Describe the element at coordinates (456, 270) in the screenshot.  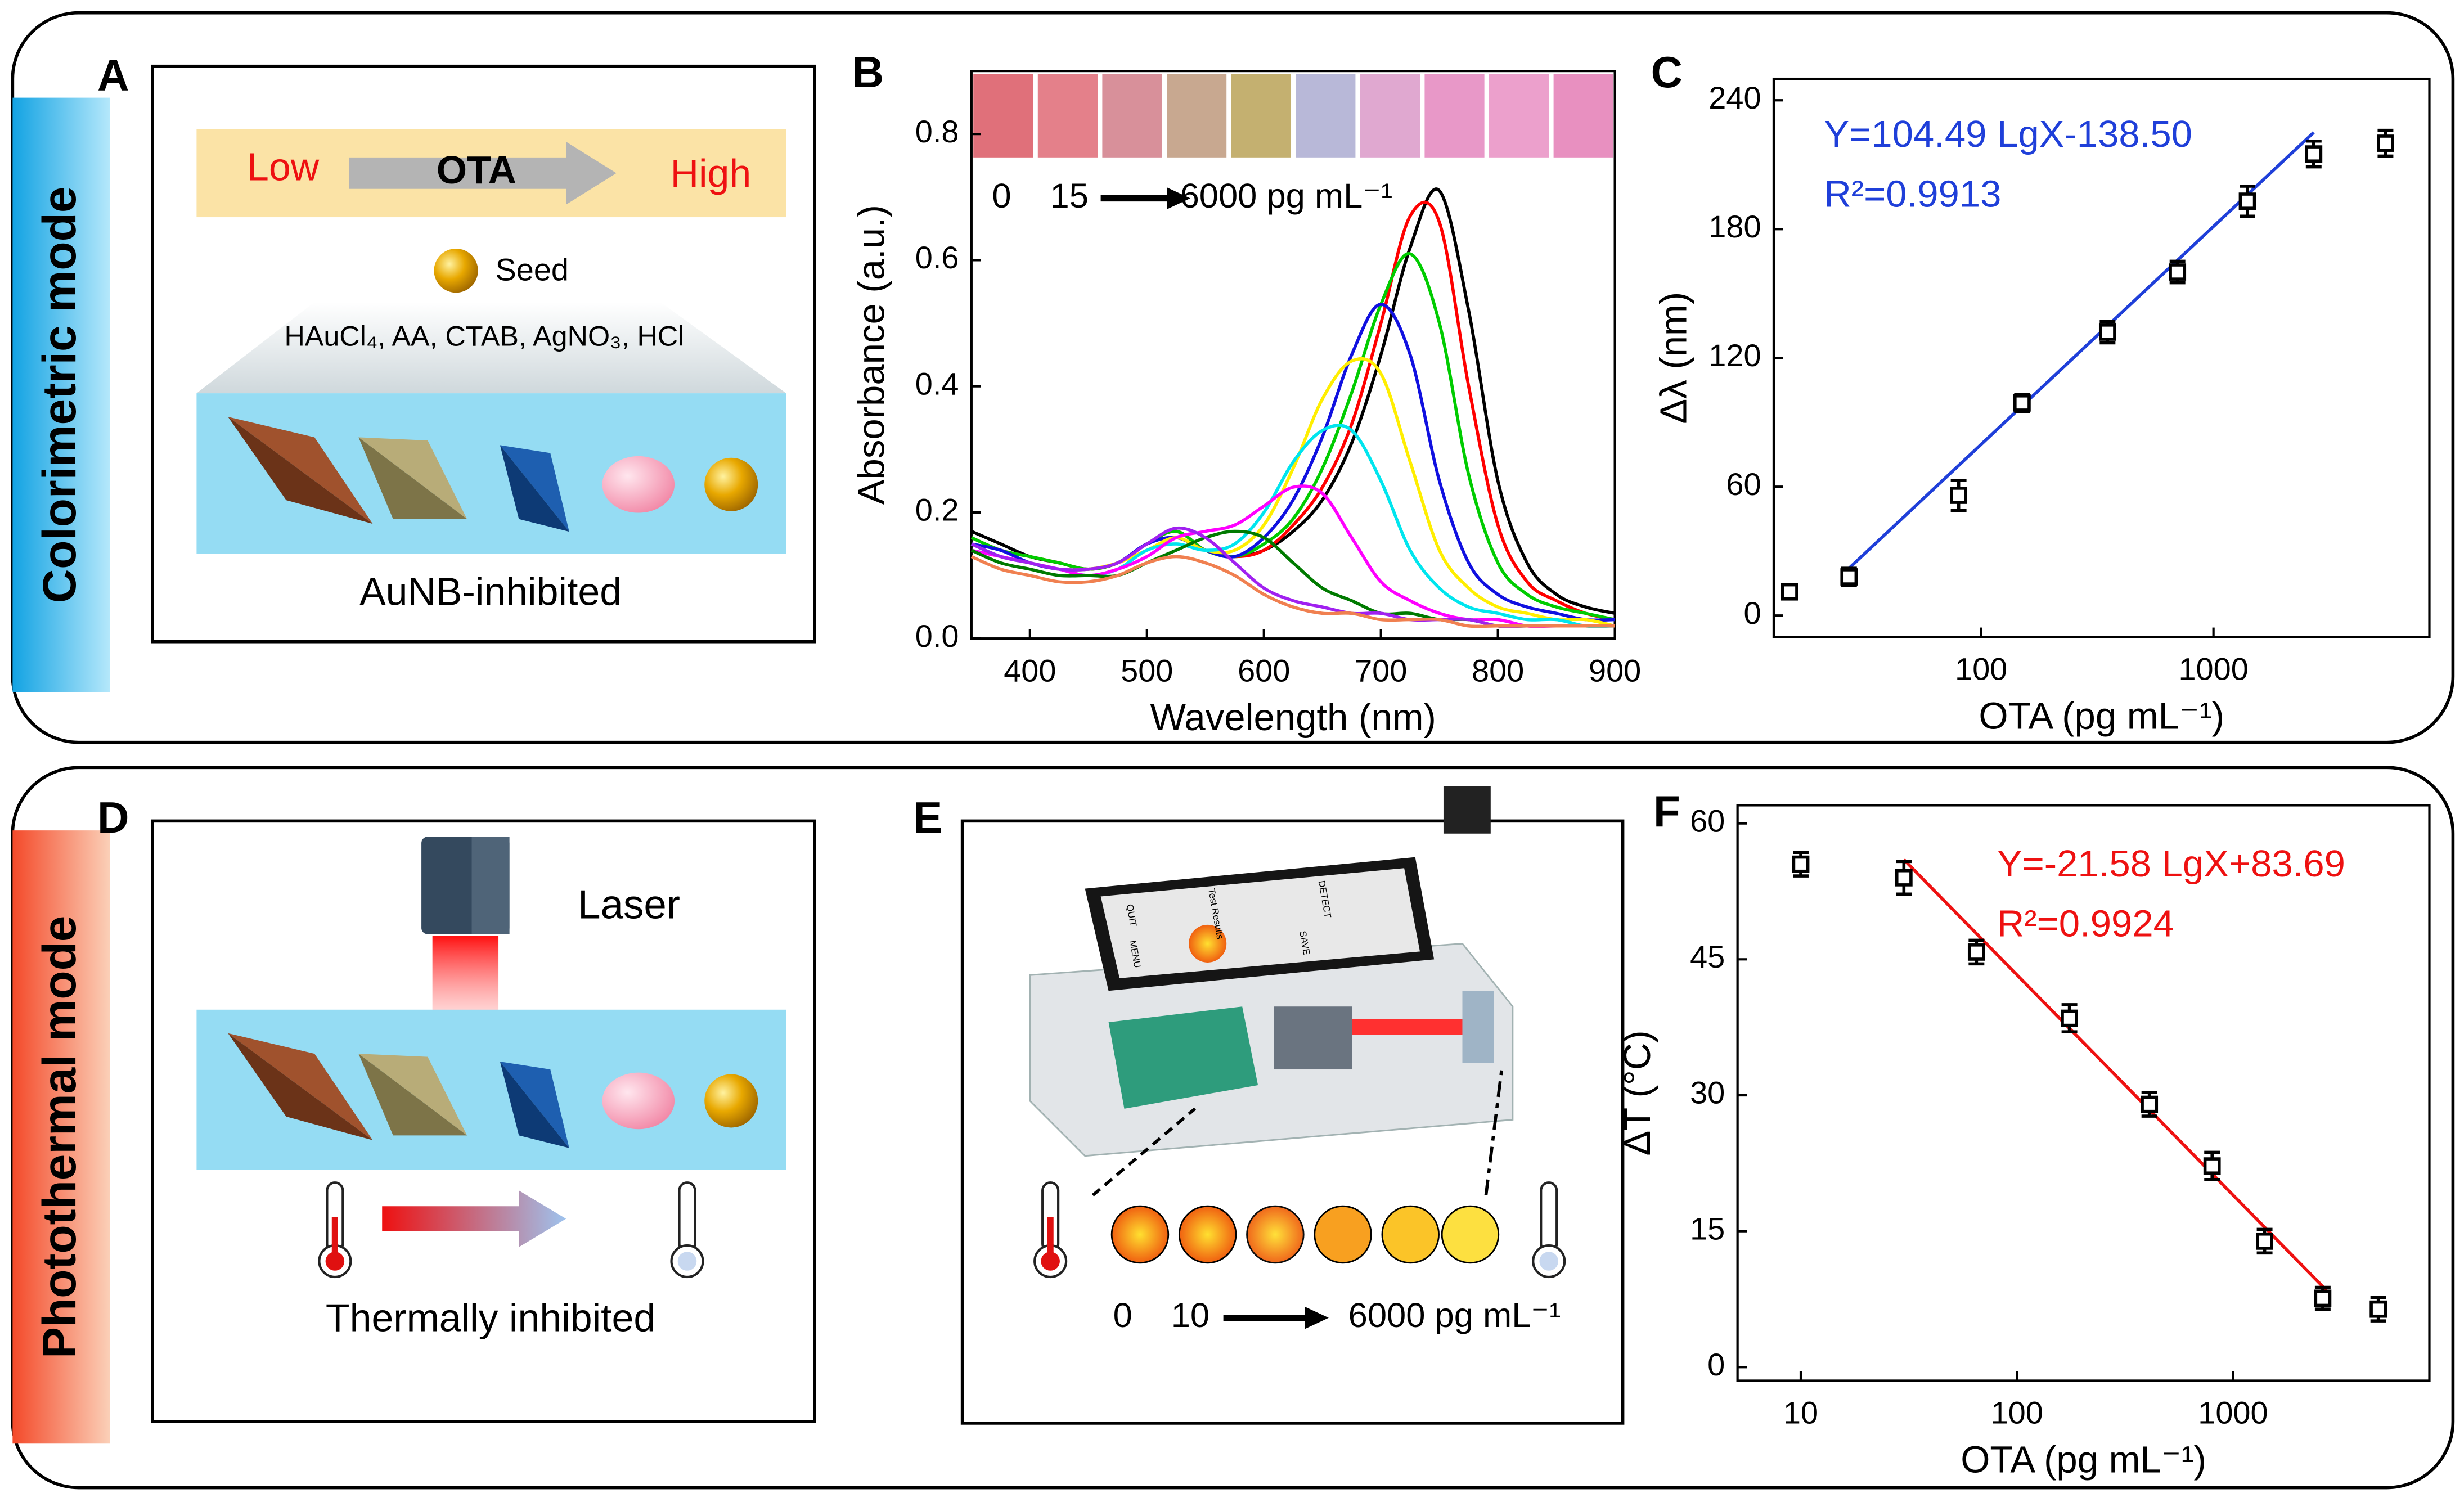
I see `seed-icon` at that location.